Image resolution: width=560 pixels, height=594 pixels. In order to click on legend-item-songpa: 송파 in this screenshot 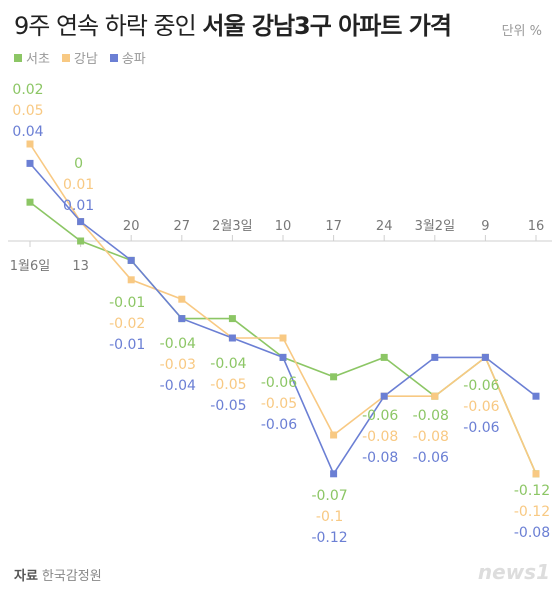, I will do `click(127, 57)`.